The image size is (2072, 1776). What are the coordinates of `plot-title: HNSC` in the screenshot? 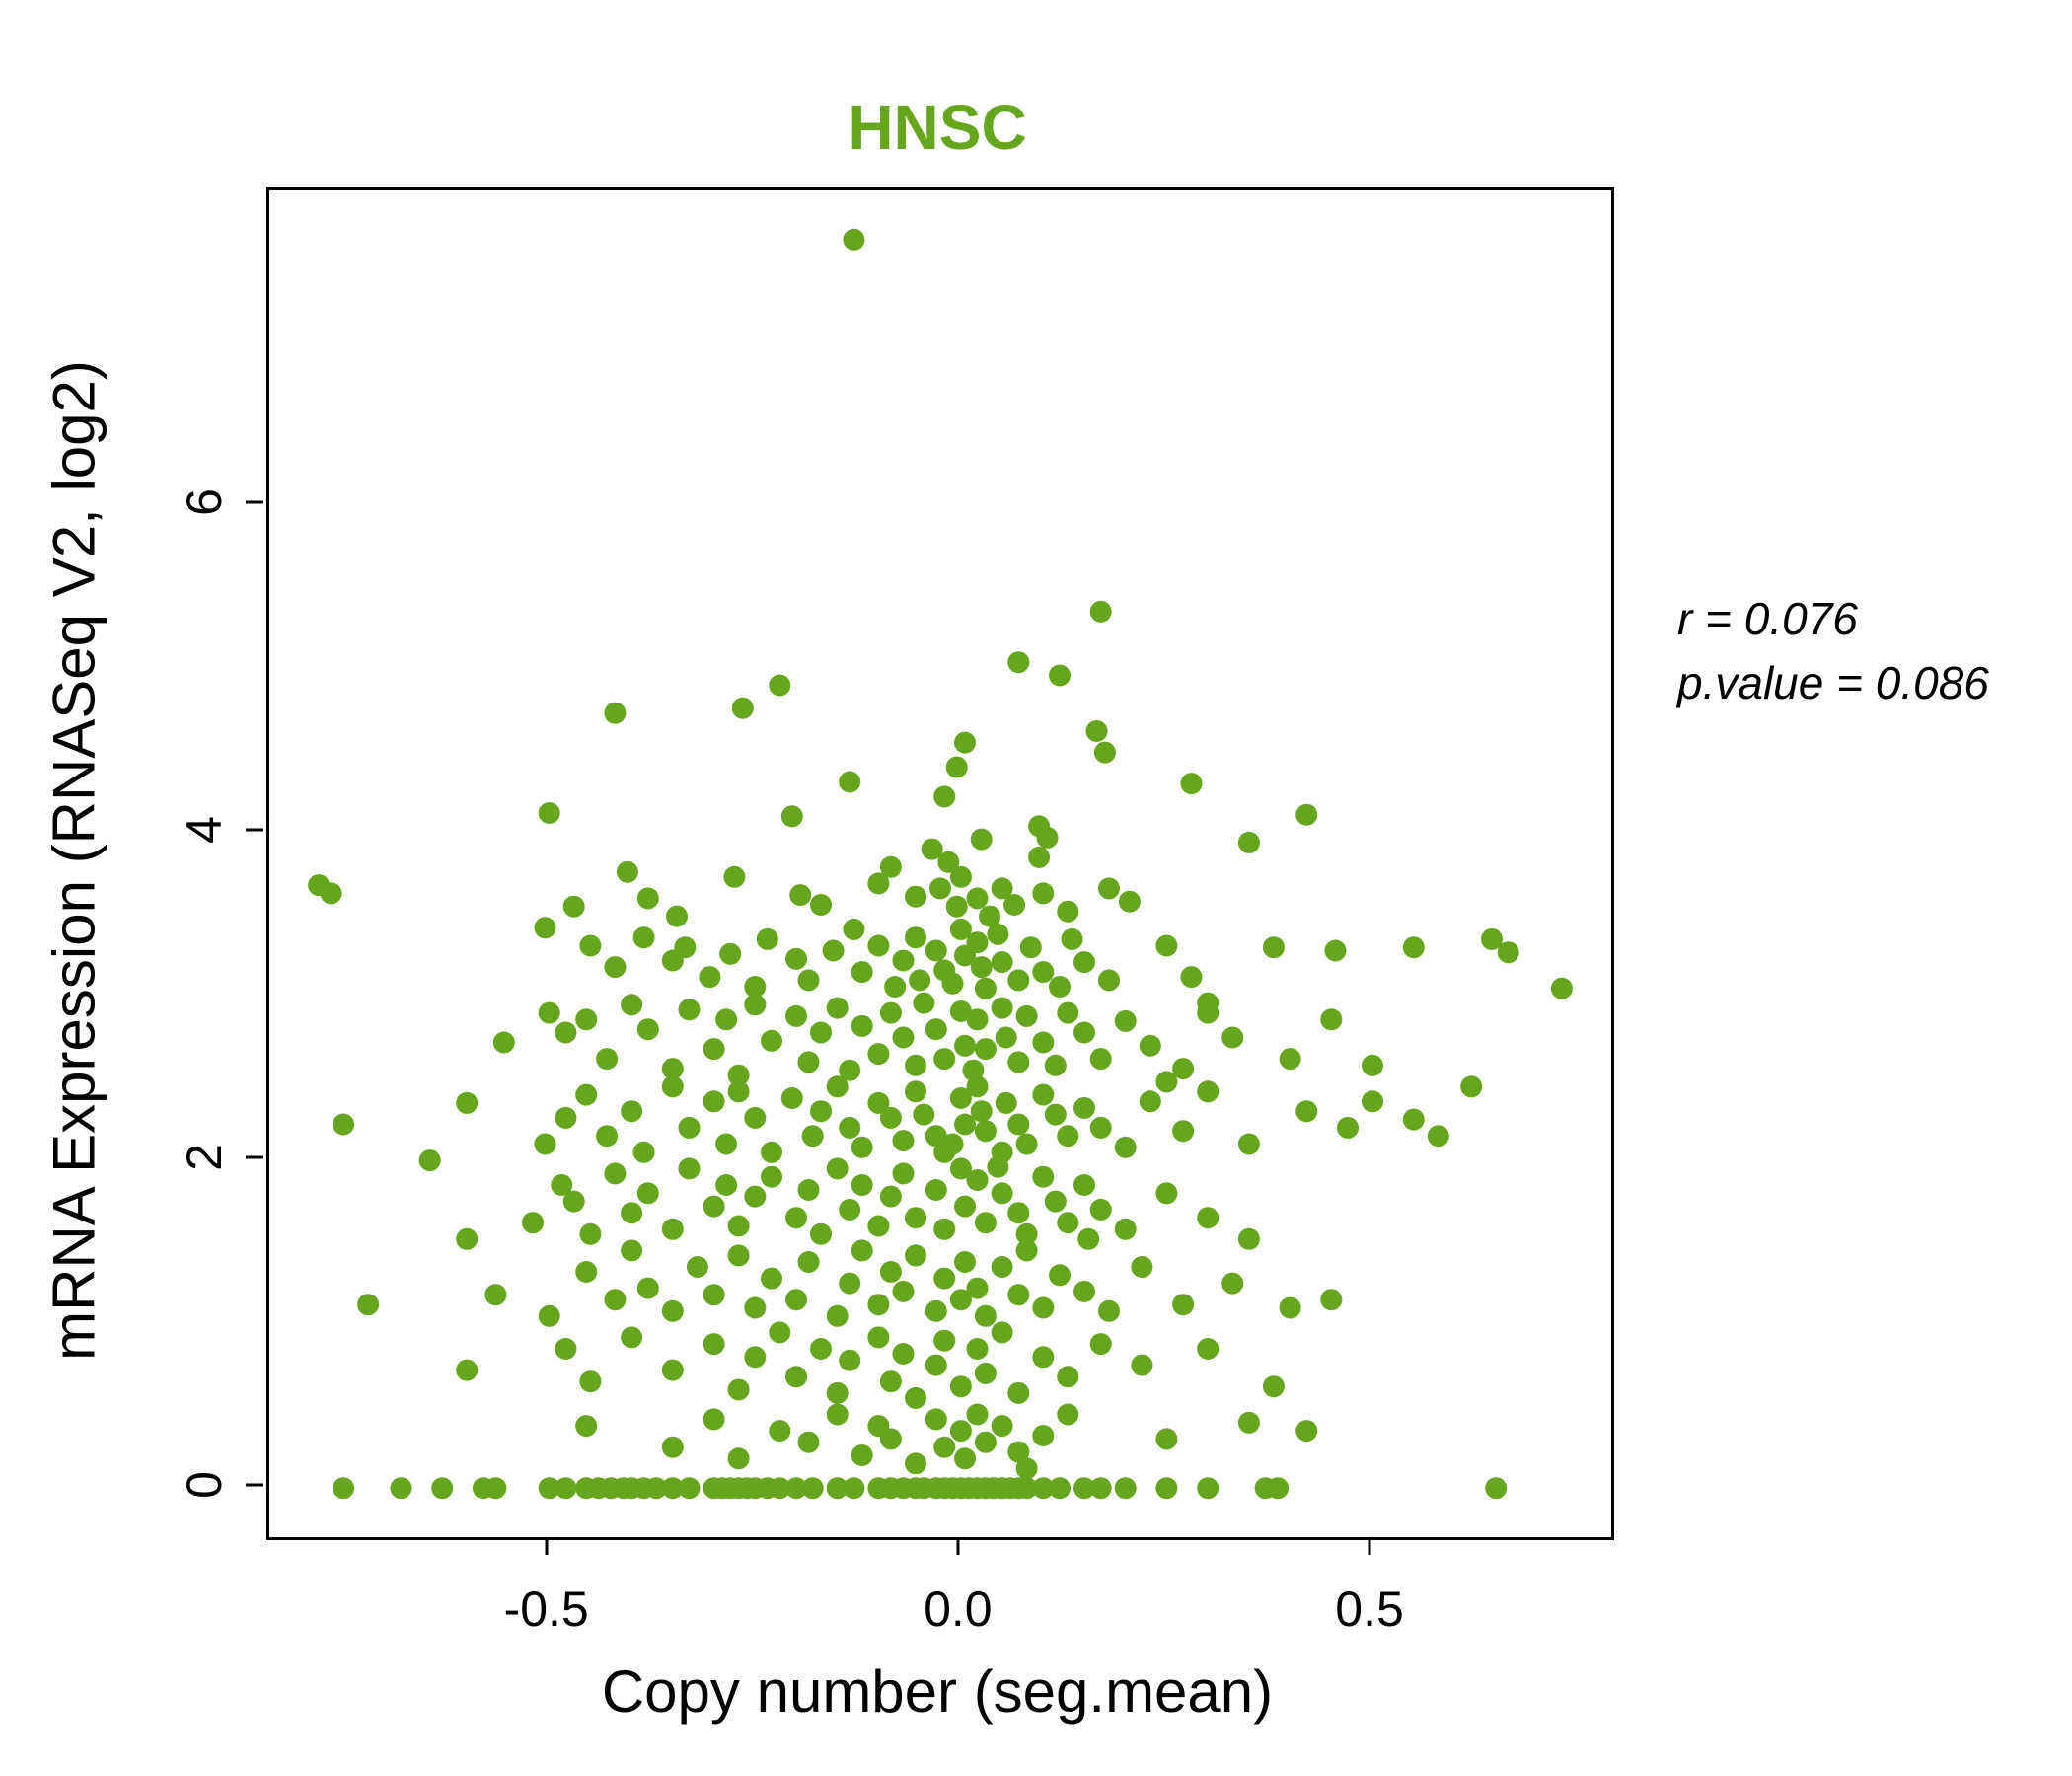 It's located at (938, 128).